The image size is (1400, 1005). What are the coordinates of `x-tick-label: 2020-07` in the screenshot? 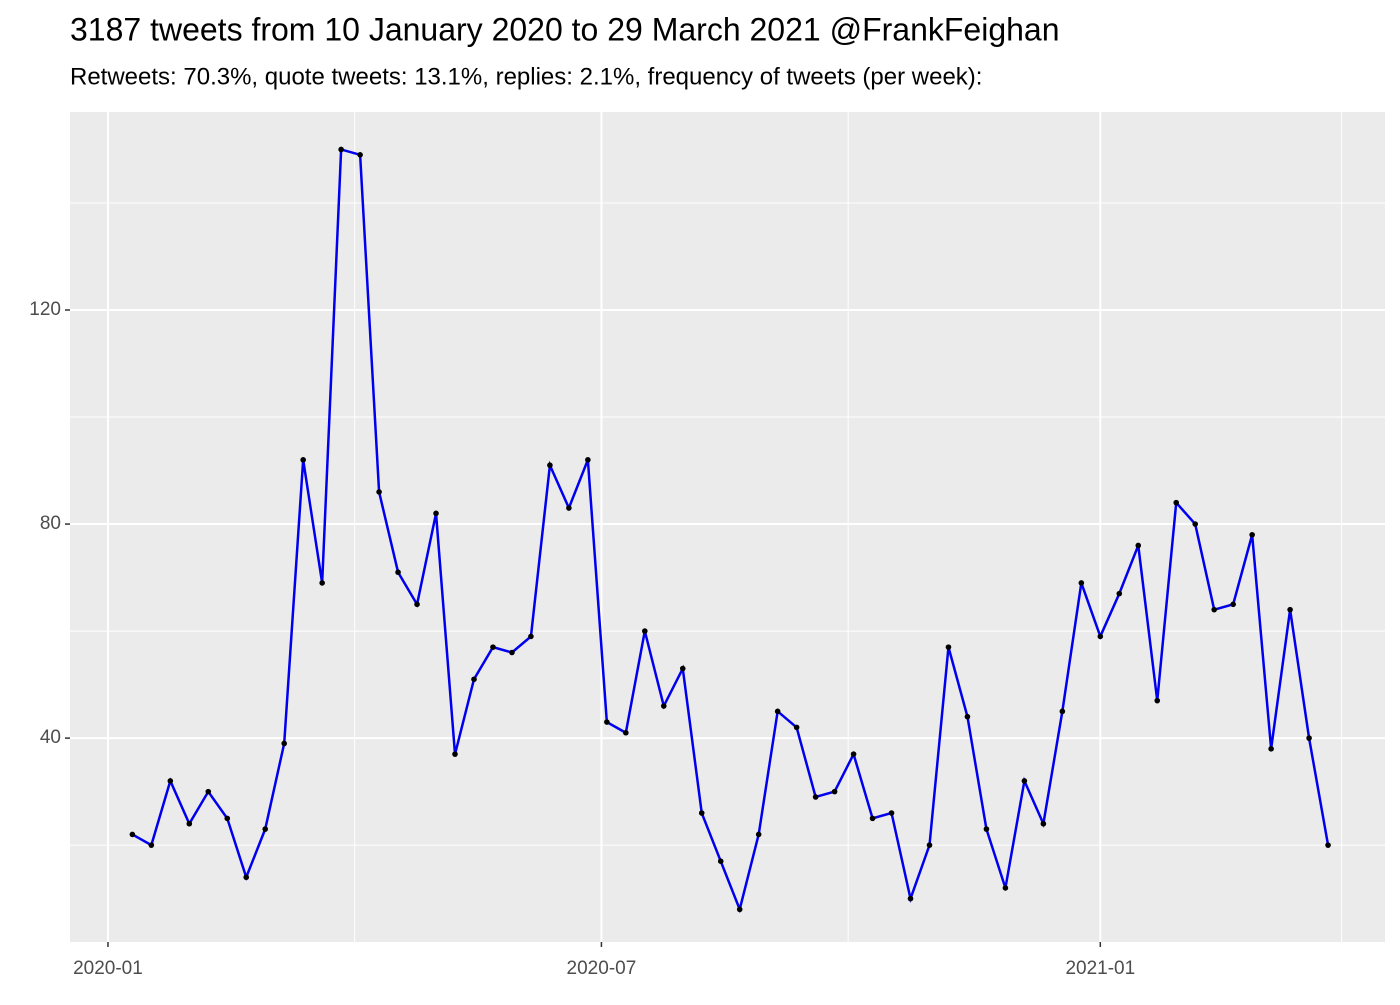 It's located at (602, 968).